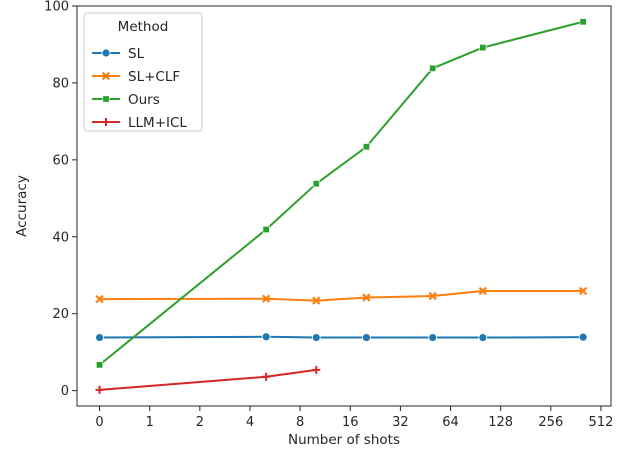 This screenshot has height=456, width=636. What do you see at coordinates (350, 422) in the screenshot?
I see `x-tick-label: 16` at bounding box center [350, 422].